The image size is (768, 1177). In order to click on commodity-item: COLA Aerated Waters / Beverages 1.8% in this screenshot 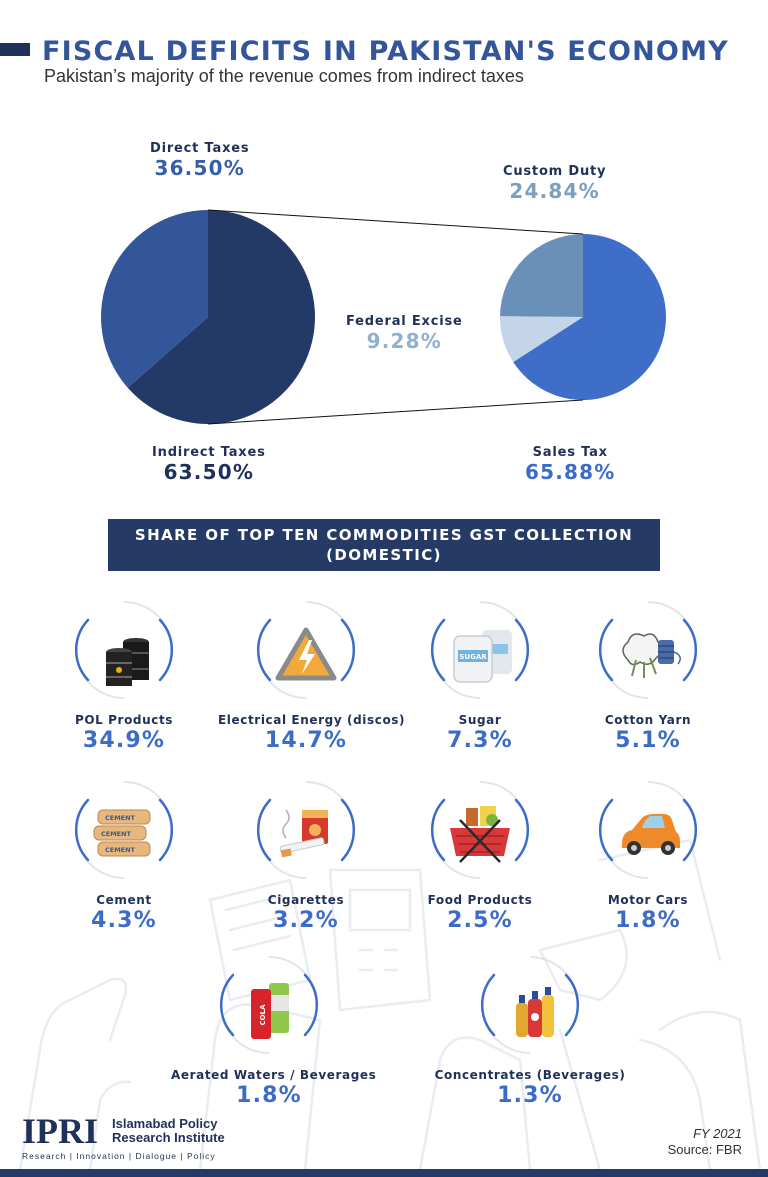, I will do `click(274, 1031)`.